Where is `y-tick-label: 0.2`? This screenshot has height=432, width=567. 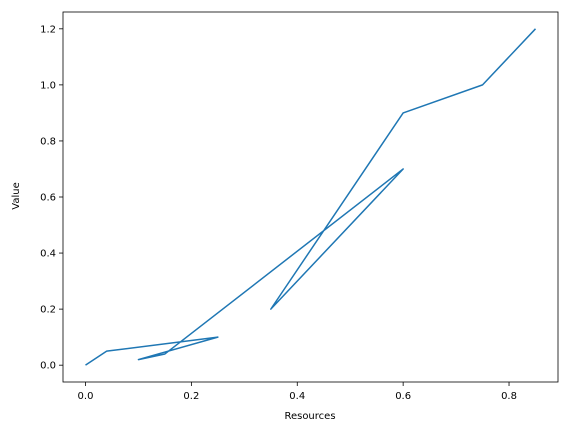 y-tick-label: 0.2 is located at coordinates (48, 310).